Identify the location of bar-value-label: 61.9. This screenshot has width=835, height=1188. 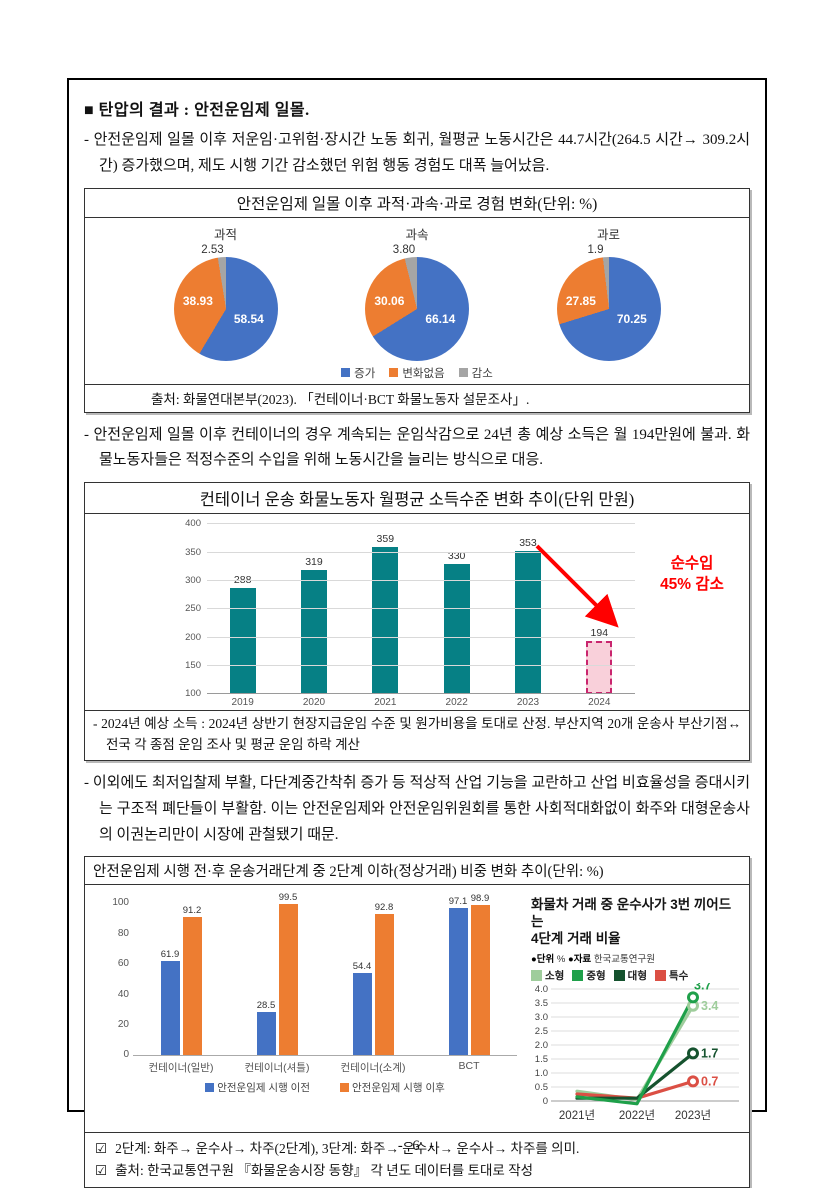
(170, 955).